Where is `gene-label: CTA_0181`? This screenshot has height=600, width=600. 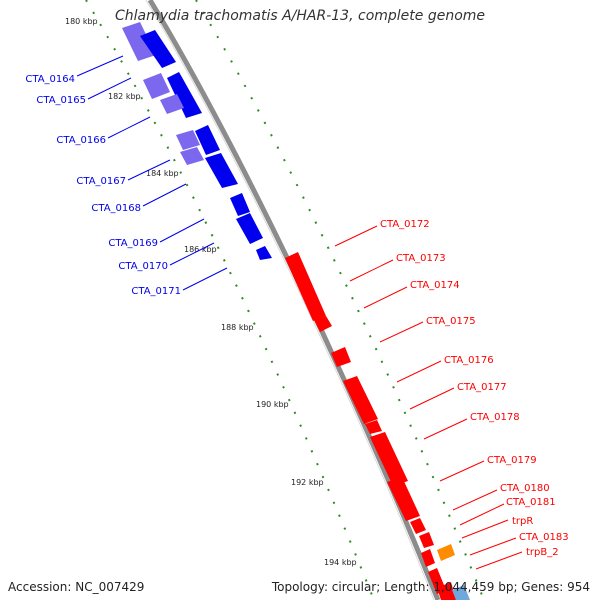
gene-label: CTA_0181 is located at coordinates (531, 502).